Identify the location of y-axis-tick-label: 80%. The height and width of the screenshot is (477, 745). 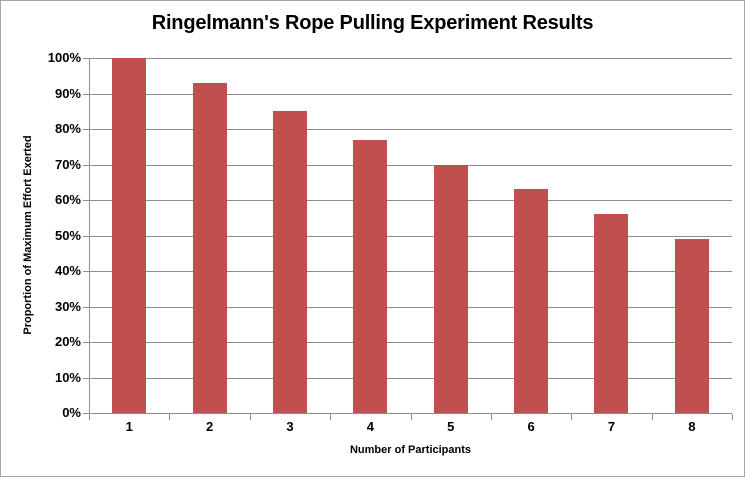
(67, 128).